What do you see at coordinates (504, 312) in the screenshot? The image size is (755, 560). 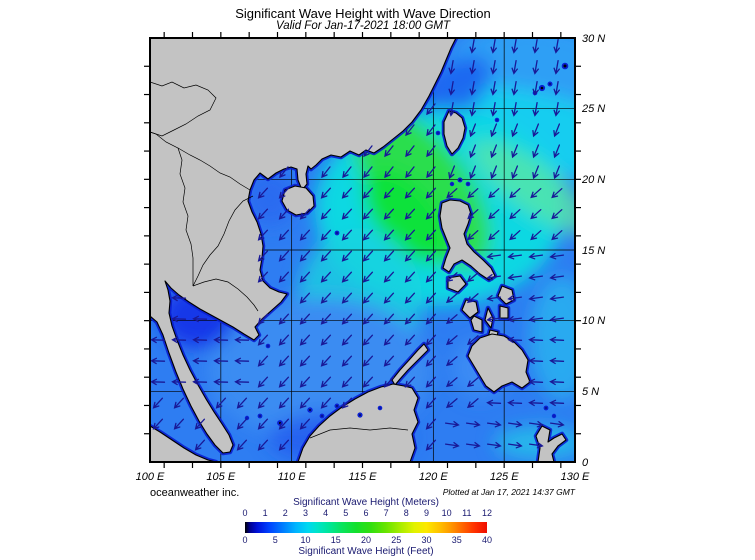 I see `leyte-island` at bounding box center [504, 312].